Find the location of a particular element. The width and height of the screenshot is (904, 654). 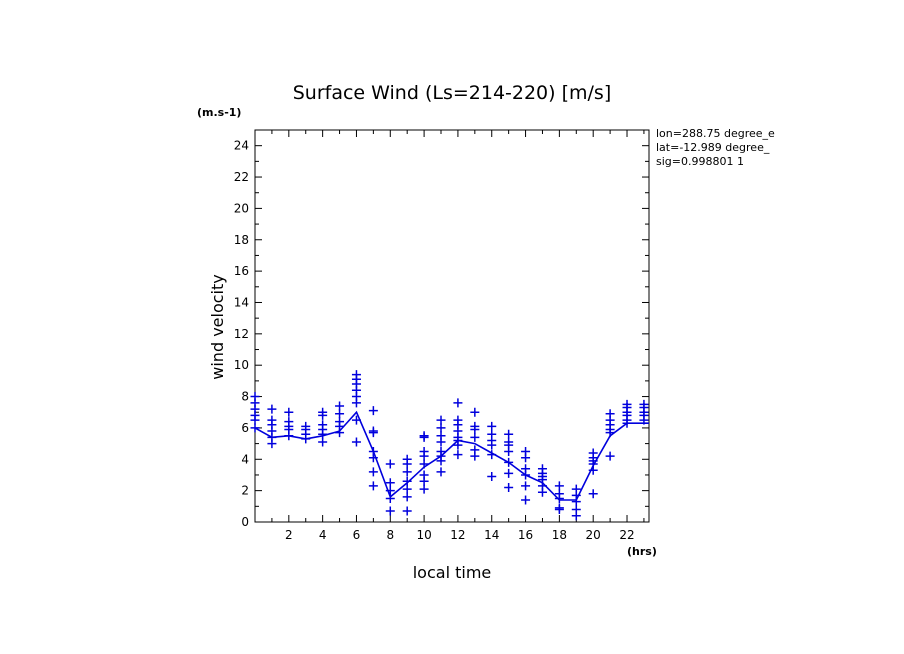

y-tick-label: 8 is located at coordinates (245, 397).